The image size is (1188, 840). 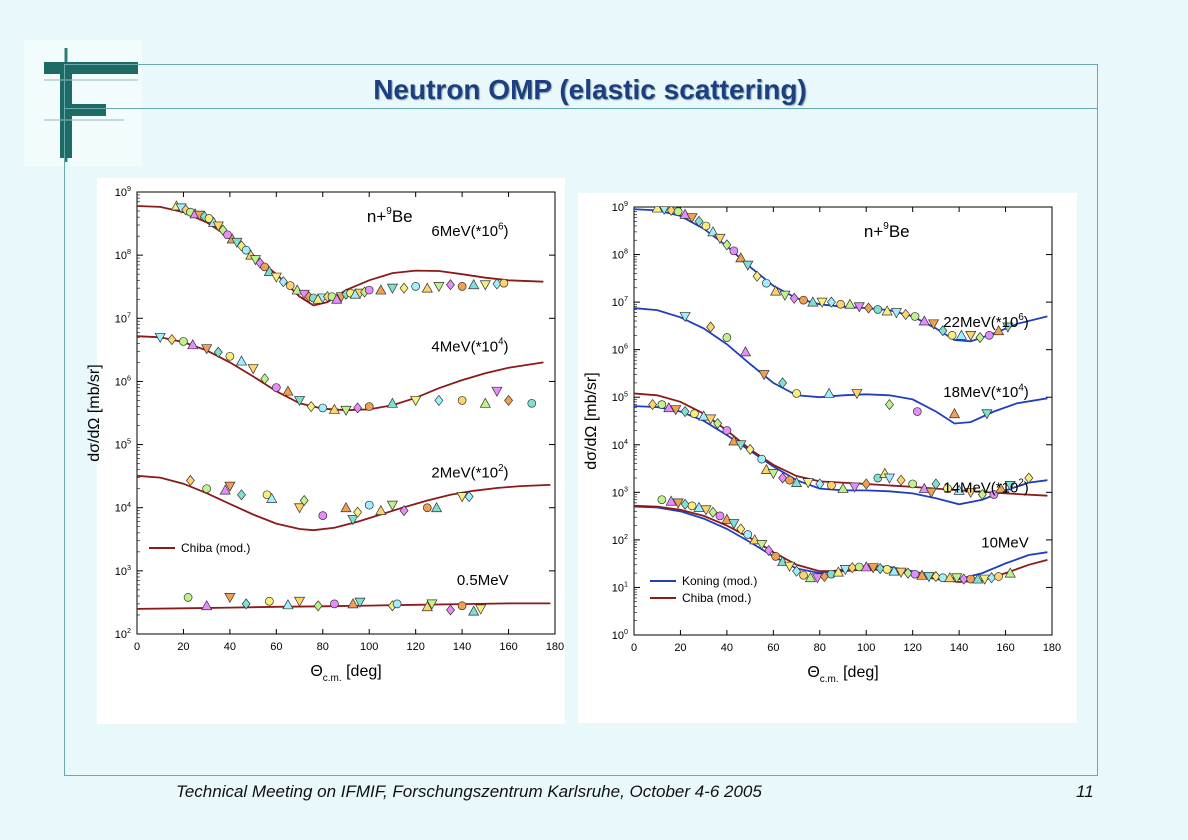 What do you see at coordinates (912, 648) in the screenshot?
I see `x-tick-label: 120` at bounding box center [912, 648].